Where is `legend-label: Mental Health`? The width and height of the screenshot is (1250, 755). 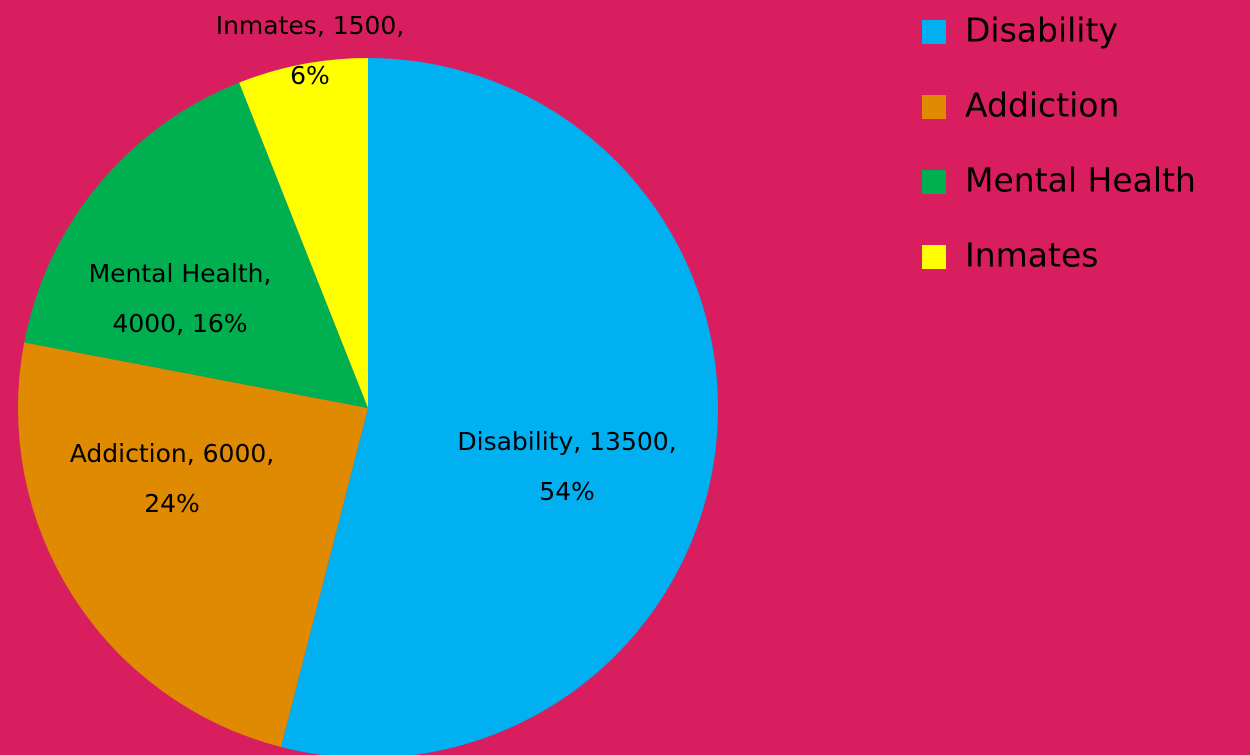
legend-label: Mental Health is located at coordinates (1080, 180).